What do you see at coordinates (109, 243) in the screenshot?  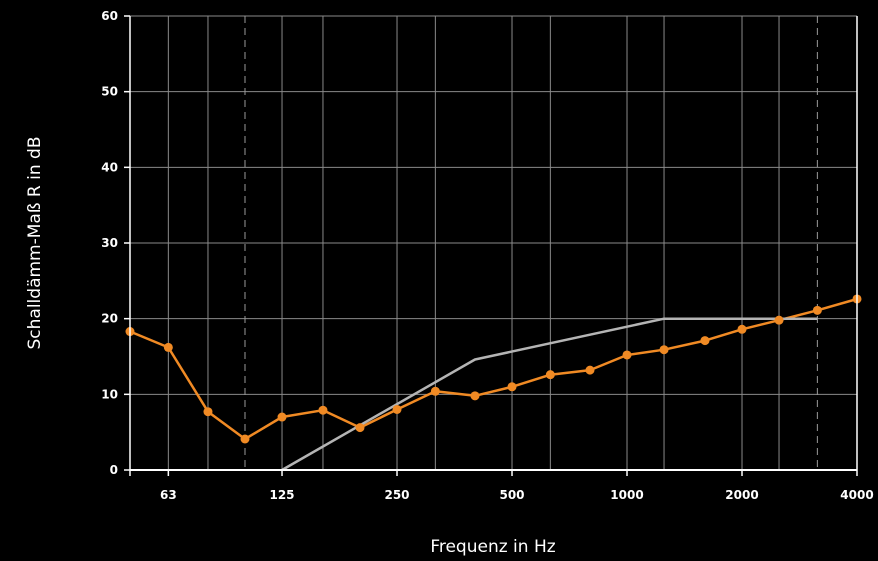 I see `y-tick-label: 30` at bounding box center [109, 243].